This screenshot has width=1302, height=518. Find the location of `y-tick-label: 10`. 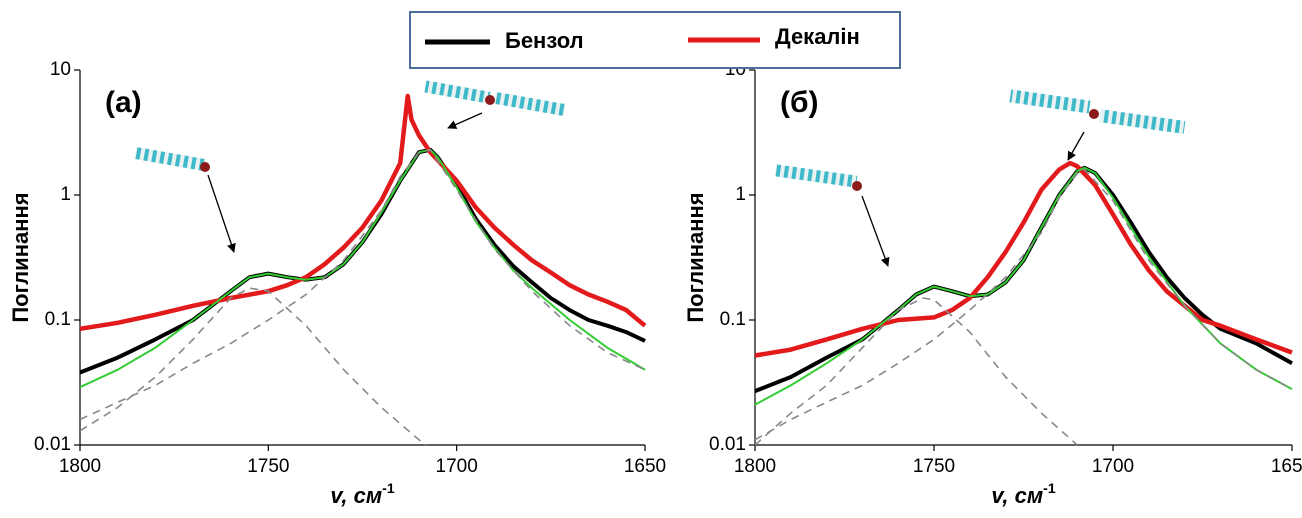

y-tick-label: 10 is located at coordinates (60, 69).